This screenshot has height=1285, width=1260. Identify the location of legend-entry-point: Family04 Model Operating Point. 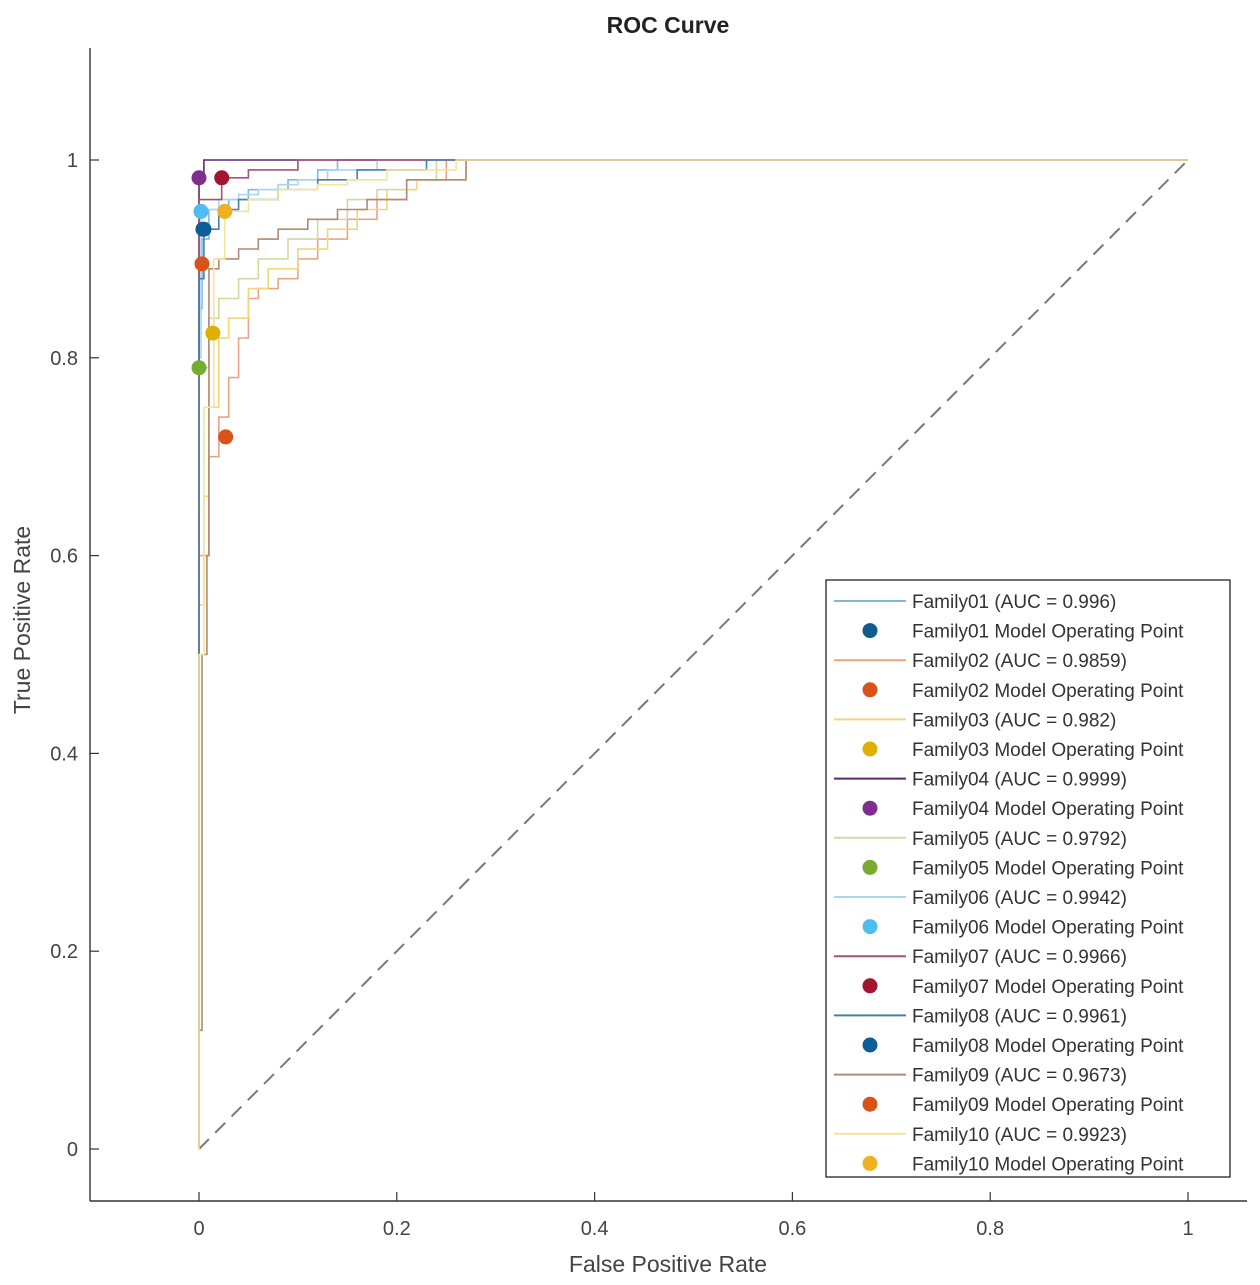
(1048, 809).